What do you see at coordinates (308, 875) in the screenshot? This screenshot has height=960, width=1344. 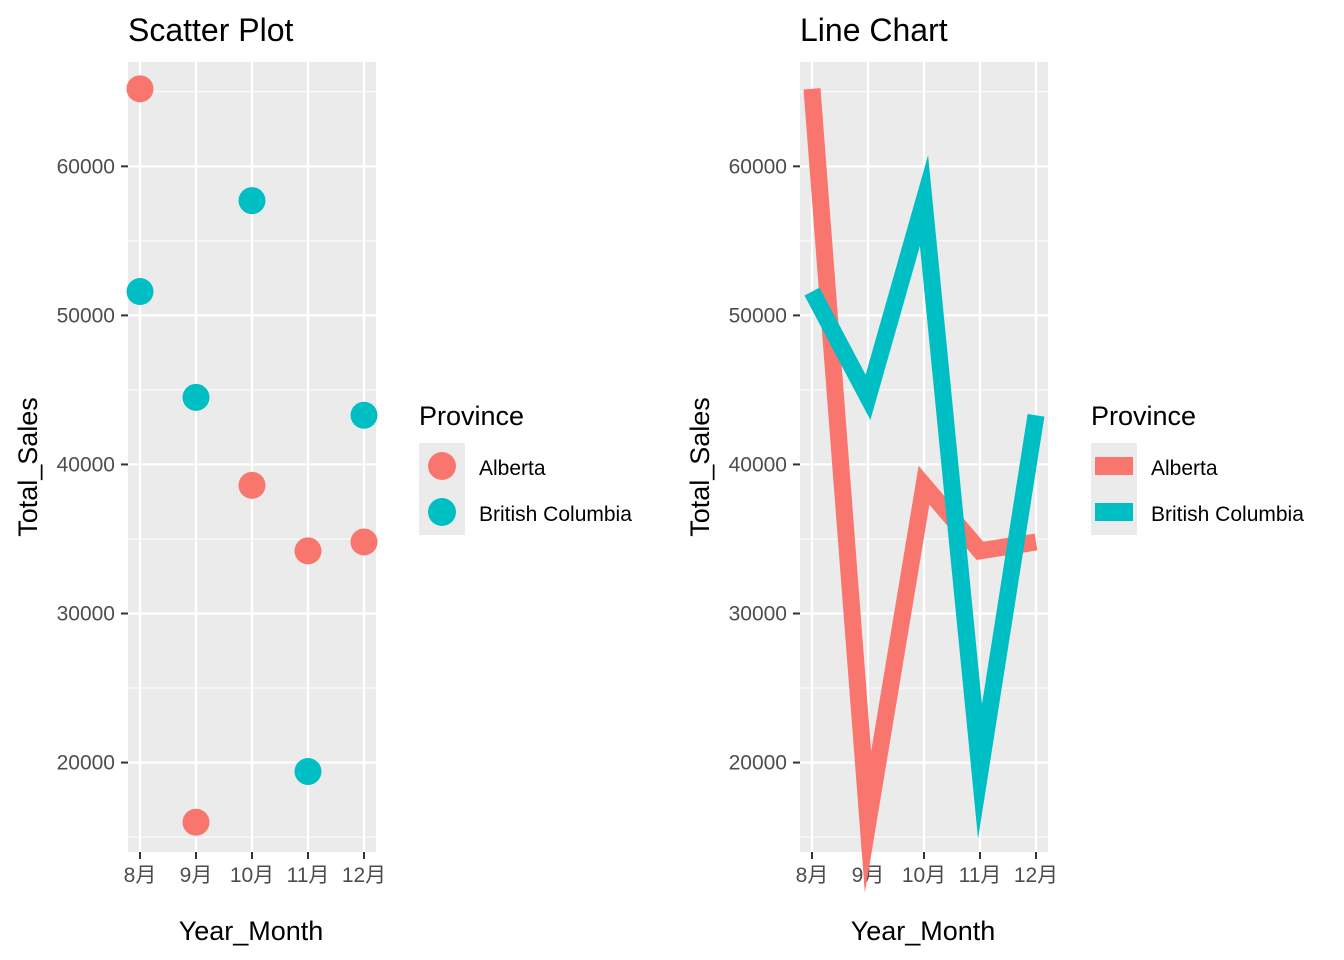 I see `scatter-x-tick-label: 11月` at bounding box center [308, 875].